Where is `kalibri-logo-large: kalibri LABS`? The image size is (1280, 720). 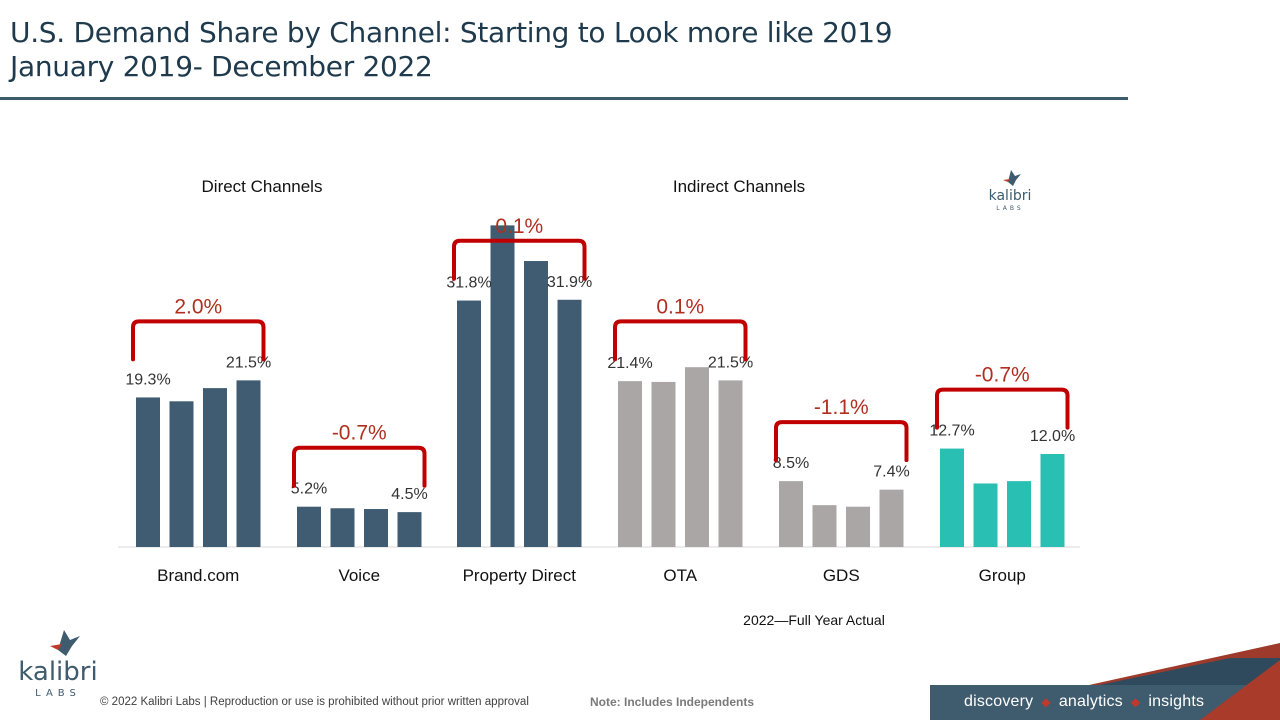 kalibri-logo-large: kalibri LABS is located at coordinates (58, 664).